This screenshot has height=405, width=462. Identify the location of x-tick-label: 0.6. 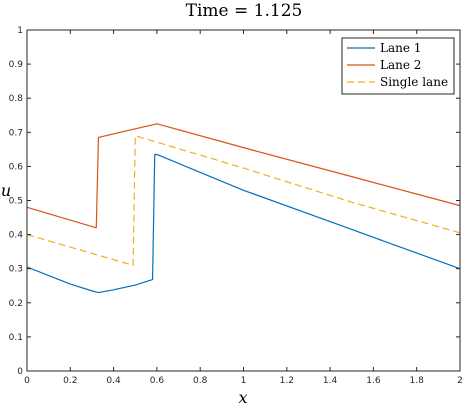
(157, 381).